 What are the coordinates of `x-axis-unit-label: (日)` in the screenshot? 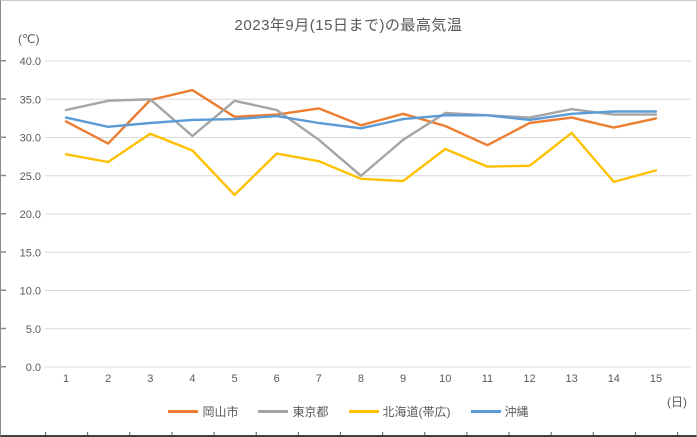 It's located at (677, 402).